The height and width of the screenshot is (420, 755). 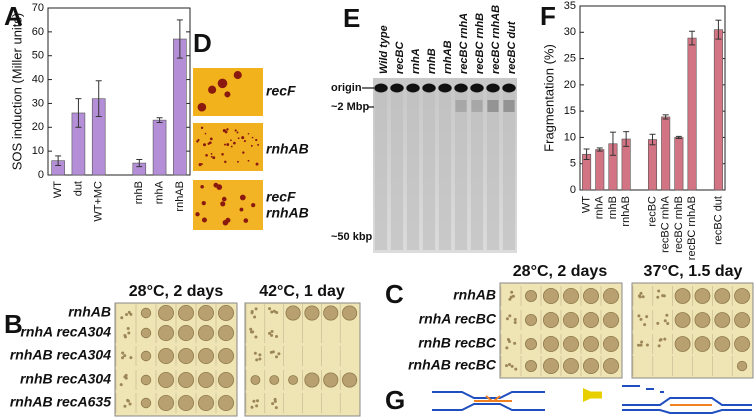 I want to click on strain-label: rnhAB recA304, so click(x=60, y=355).